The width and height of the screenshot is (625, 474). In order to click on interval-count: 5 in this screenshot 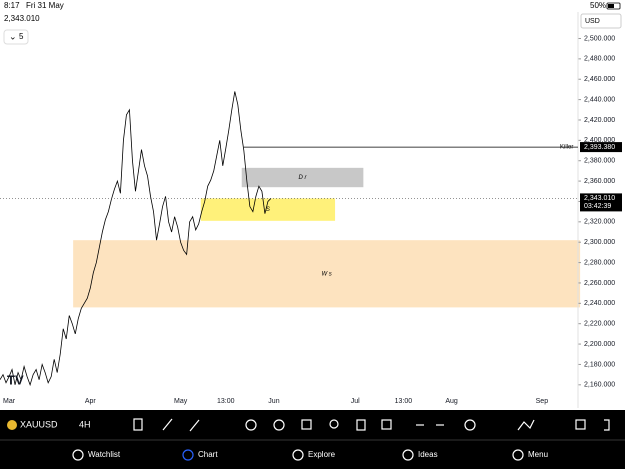, I will do `click(21, 36)`.